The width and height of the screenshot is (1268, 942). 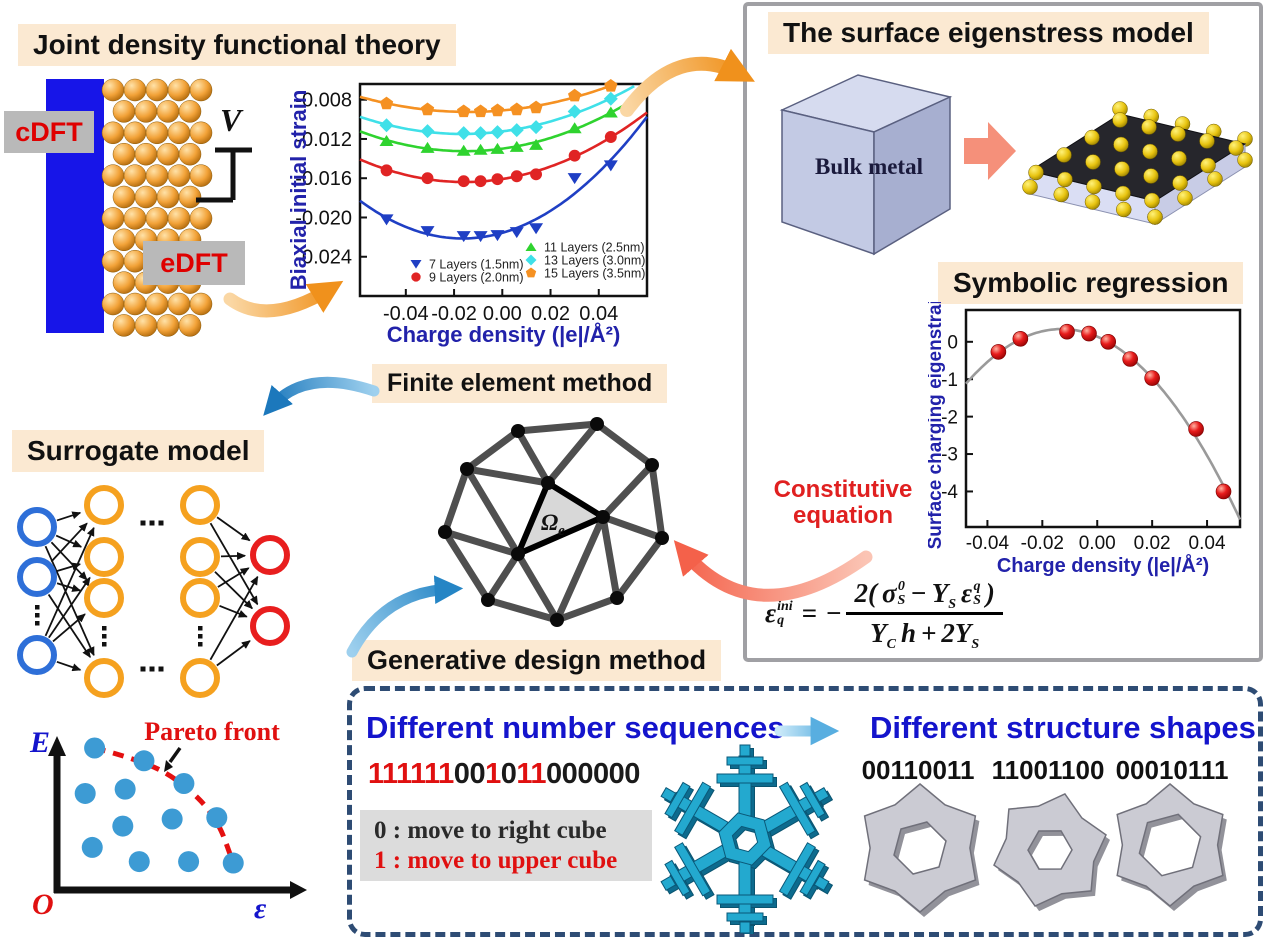 What do you see at coordinates (194, 263) in the screenshot?
I see `edft-label: eDFT` at bounding box center [194, 263].